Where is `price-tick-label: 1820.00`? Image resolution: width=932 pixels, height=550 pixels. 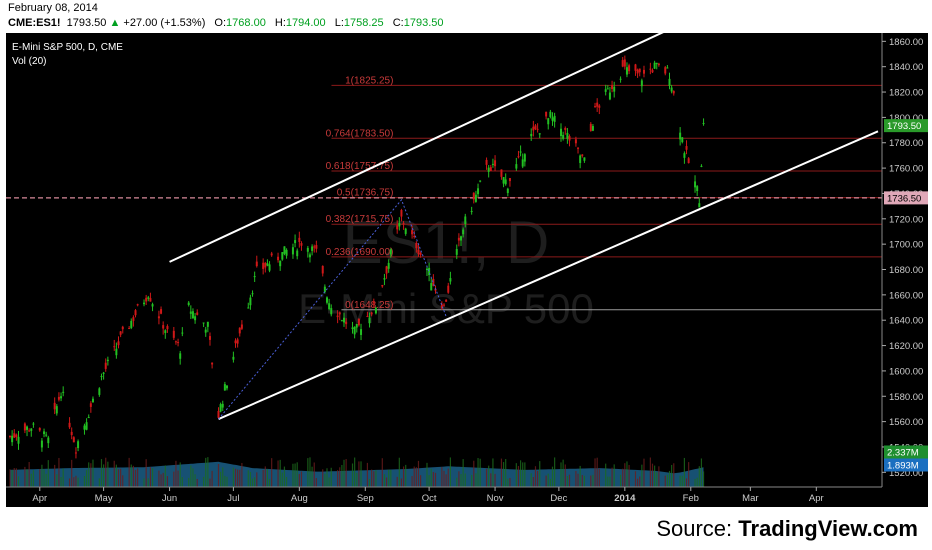
price-tick-label: 1820.00 is located at coordinates (906, 93).